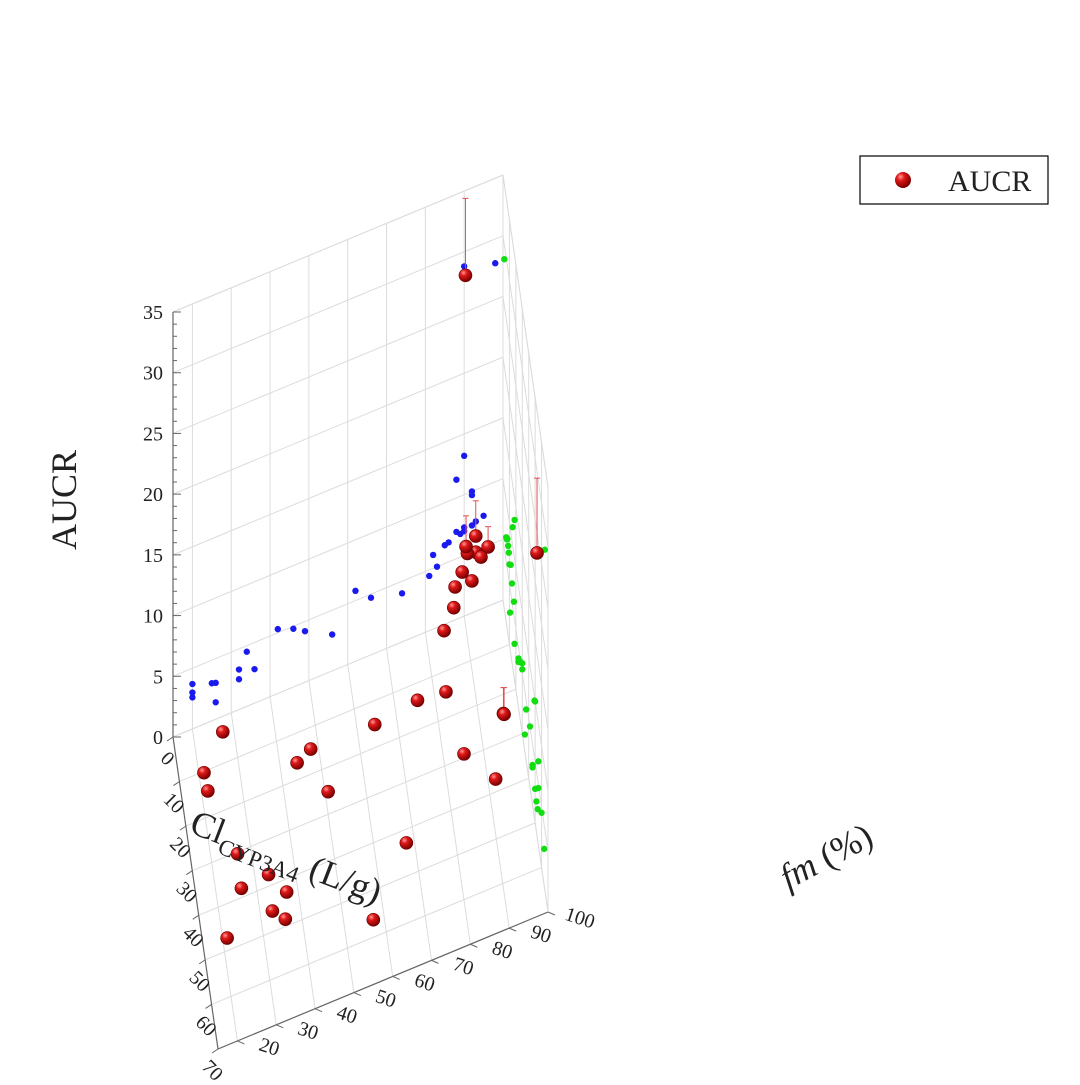  I want to click on y-tick-label: 70, so click(463, 966).